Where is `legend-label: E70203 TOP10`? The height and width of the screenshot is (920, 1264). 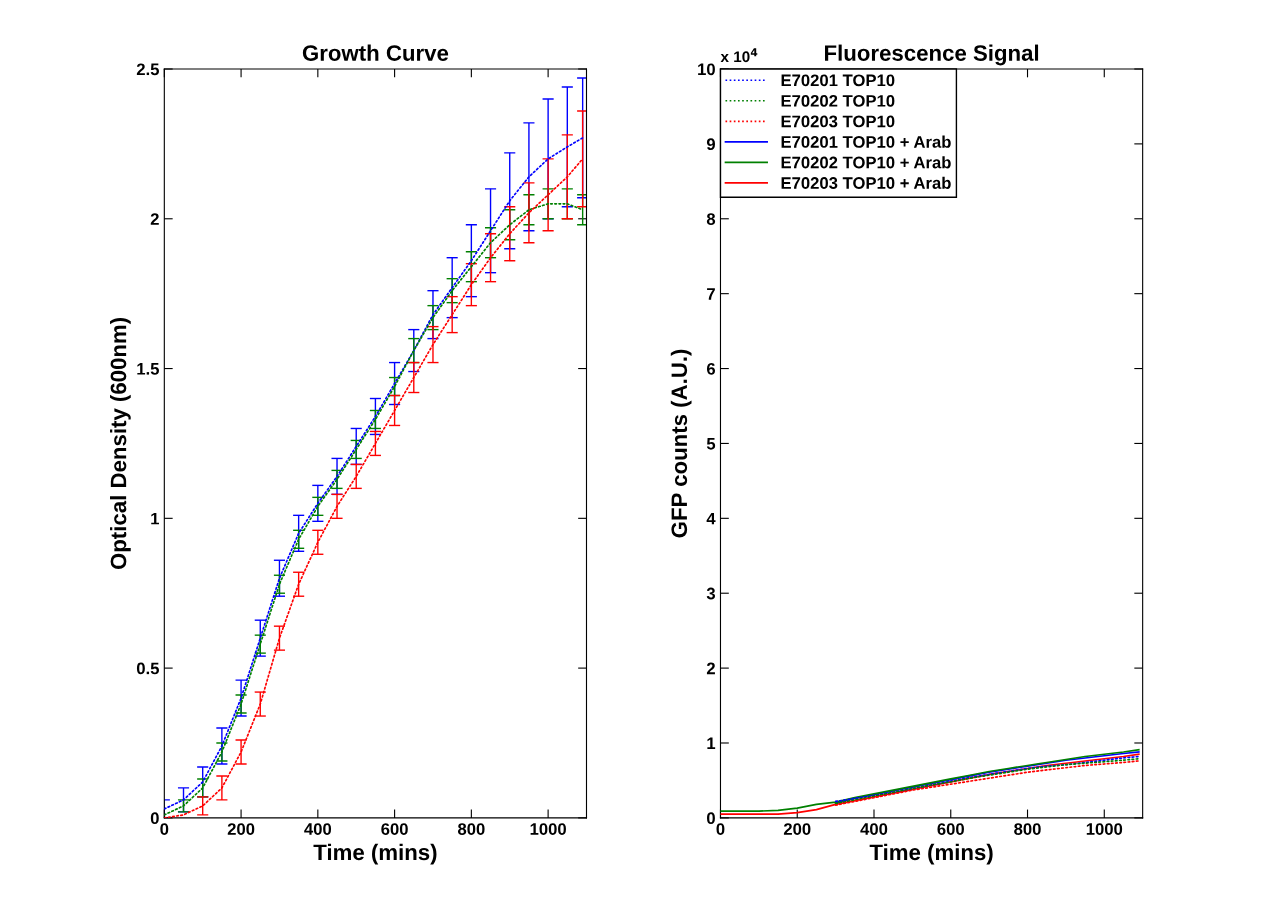
legend-label: E70203 TOP10 is located at coordinates (838, 121).